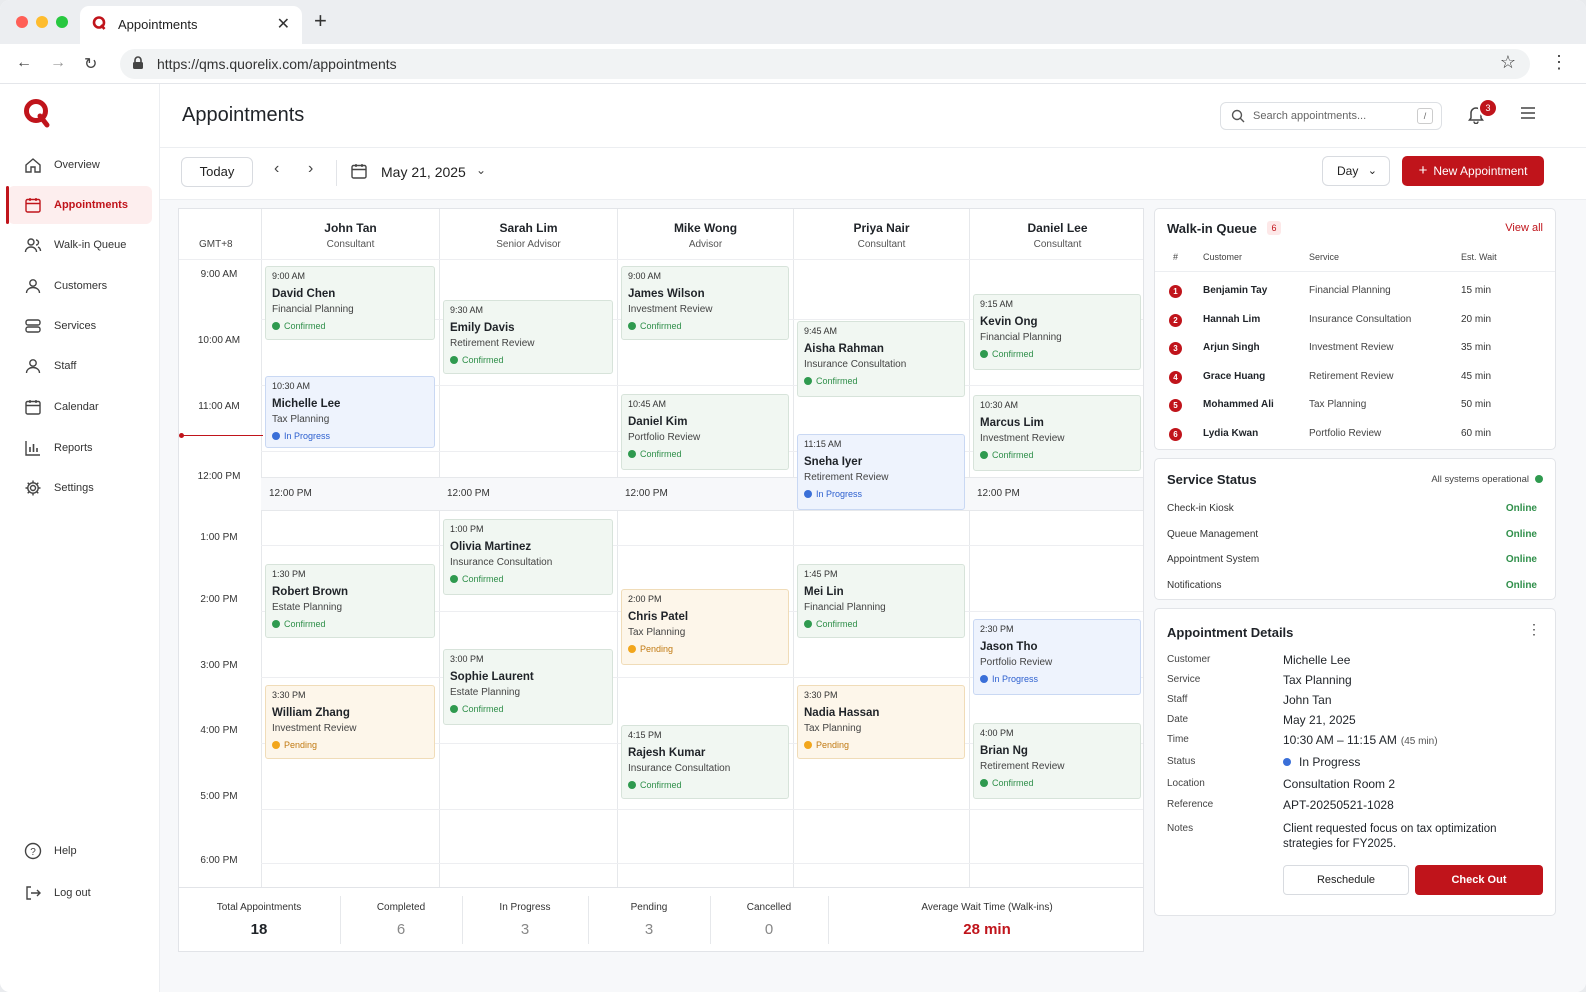  What do you see at coordinates (283, 24) in the screenshot?
I see `close-tab-icon: ✕` at bounding box center [283, 24].